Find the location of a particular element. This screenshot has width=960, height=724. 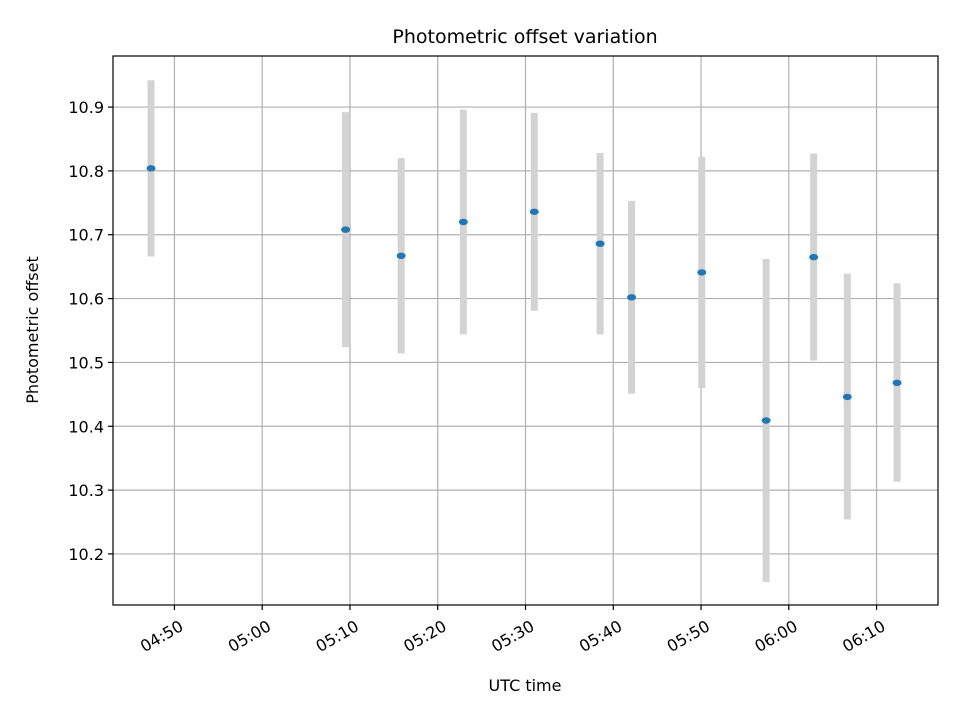

y-tick-label: 10.5 is located at coordinates (86, 362).